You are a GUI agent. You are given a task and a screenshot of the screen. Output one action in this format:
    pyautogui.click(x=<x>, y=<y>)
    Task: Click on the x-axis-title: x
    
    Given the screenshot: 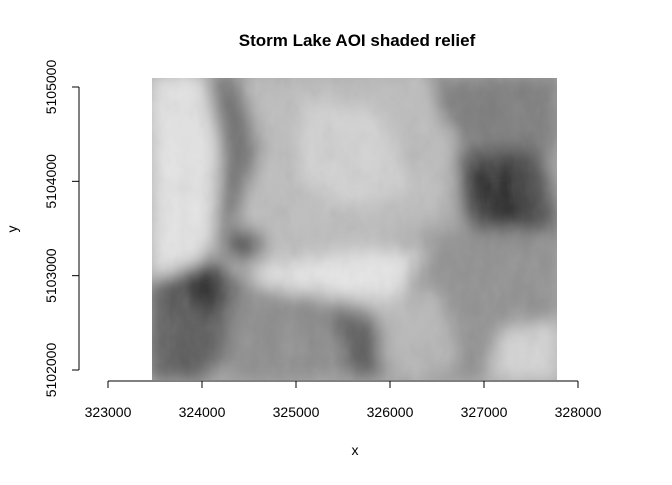 What is the action you would take?
    pyautogui.click(x=355, y=450)
    